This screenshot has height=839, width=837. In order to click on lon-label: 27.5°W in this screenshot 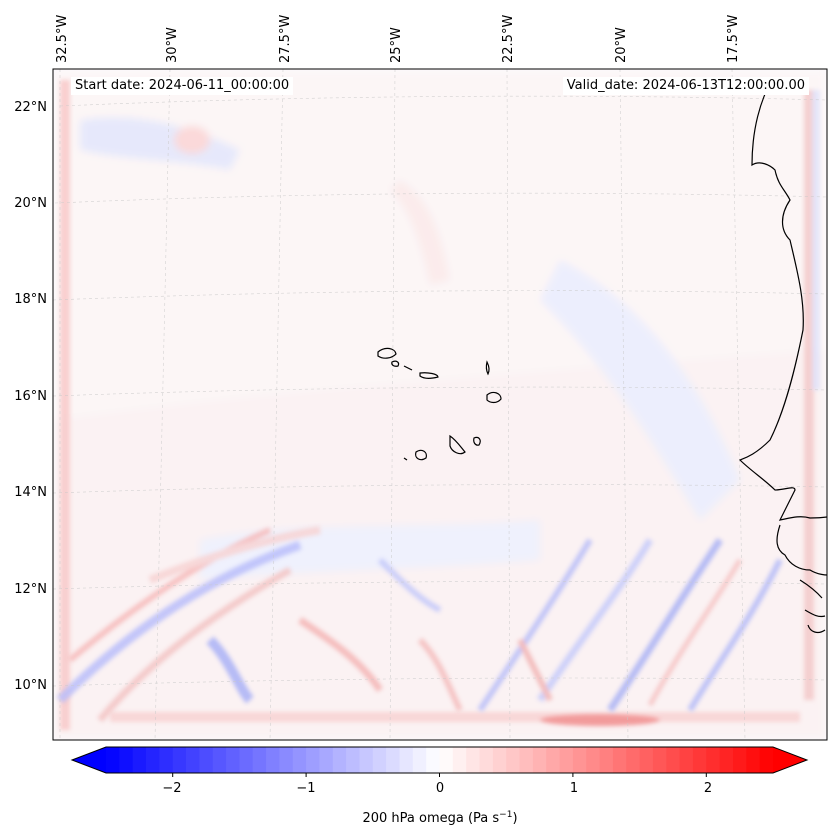, I will do `click(285, 39)`.